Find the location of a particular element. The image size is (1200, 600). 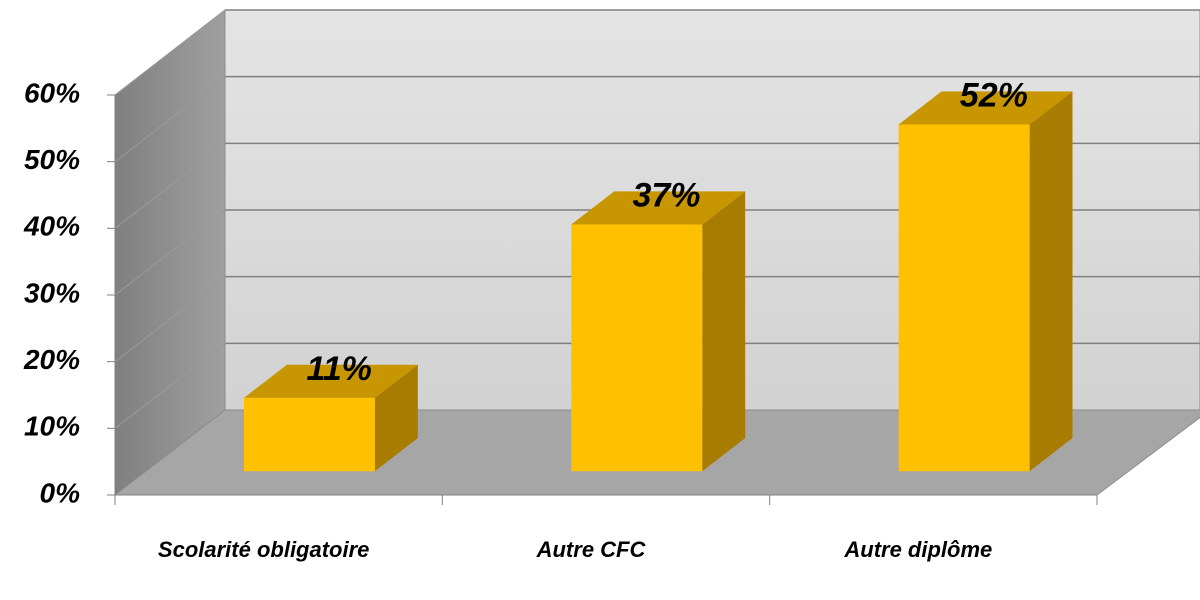

x-tick-label: Scolarité obligatoire is located at coordinates (263, 549).